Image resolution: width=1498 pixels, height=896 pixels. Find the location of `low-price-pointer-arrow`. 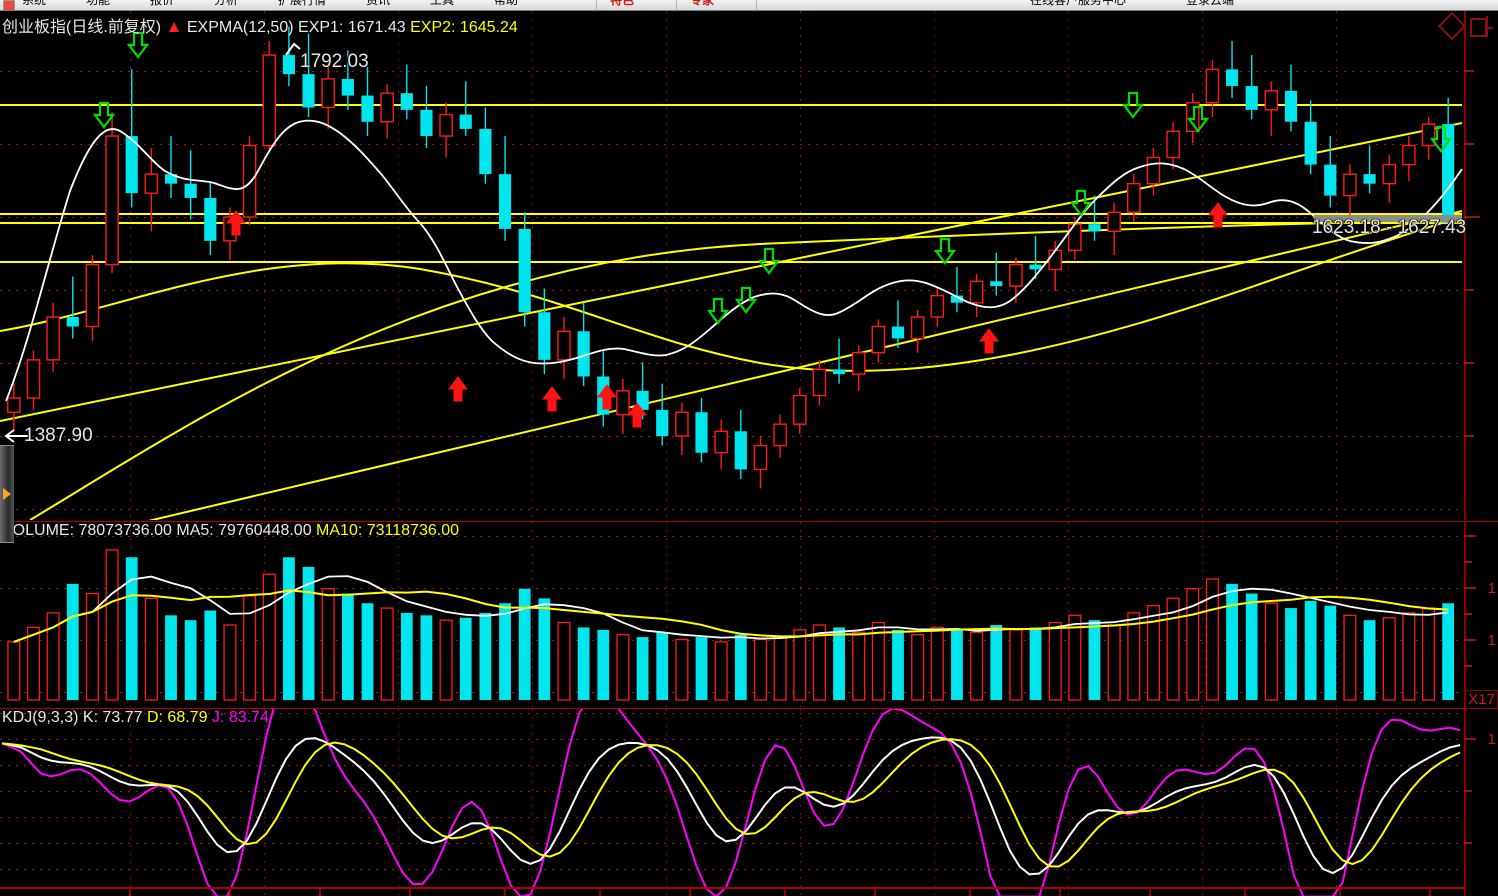

low-price-pointer-arrow is located at coordinates (16, 436).